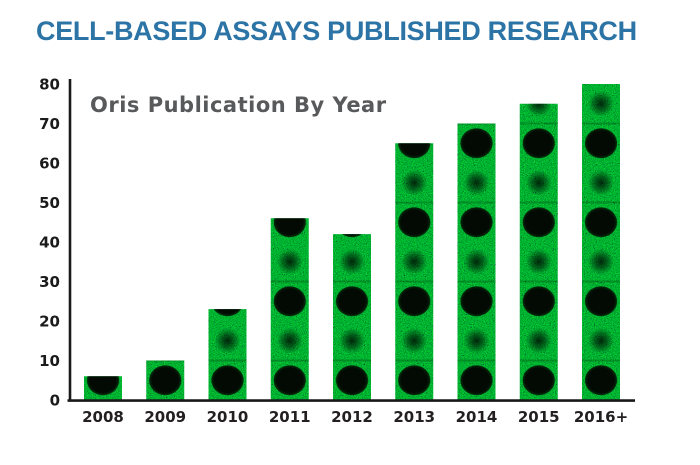 This screenshot has width=700, height=465. I want to click on y-tick-label-80: 80, so click(49, 85).